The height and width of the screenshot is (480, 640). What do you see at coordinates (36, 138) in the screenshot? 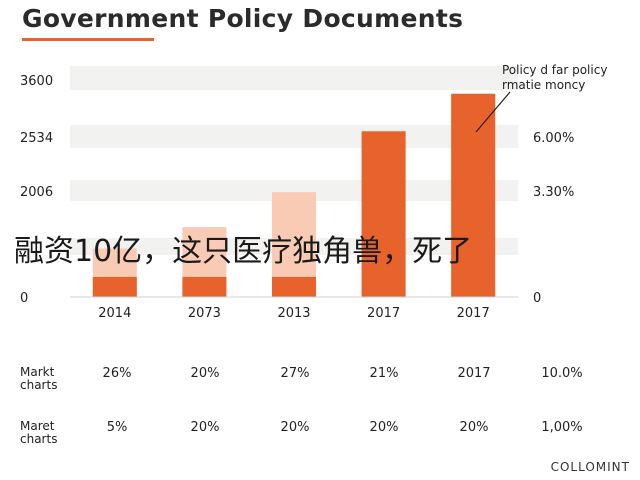
I see `y-tick-left: 2534` at bounding box center [36, 138].